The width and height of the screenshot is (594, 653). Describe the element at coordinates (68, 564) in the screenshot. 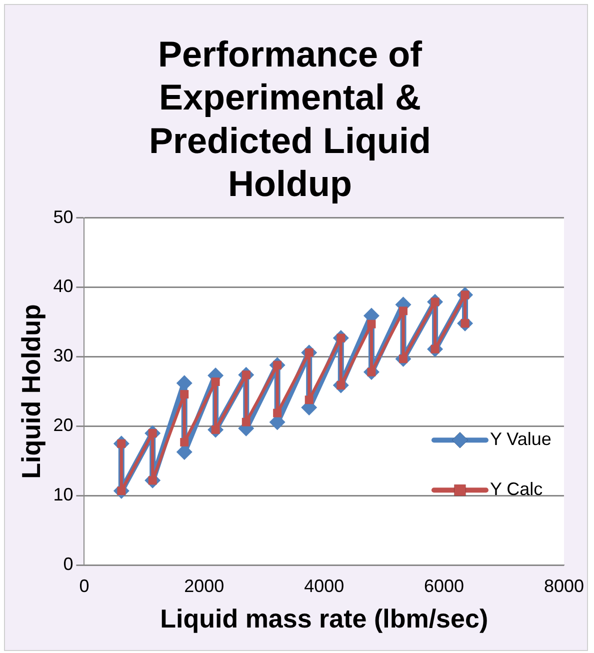

I see `y-tick-label: 0` at that location.